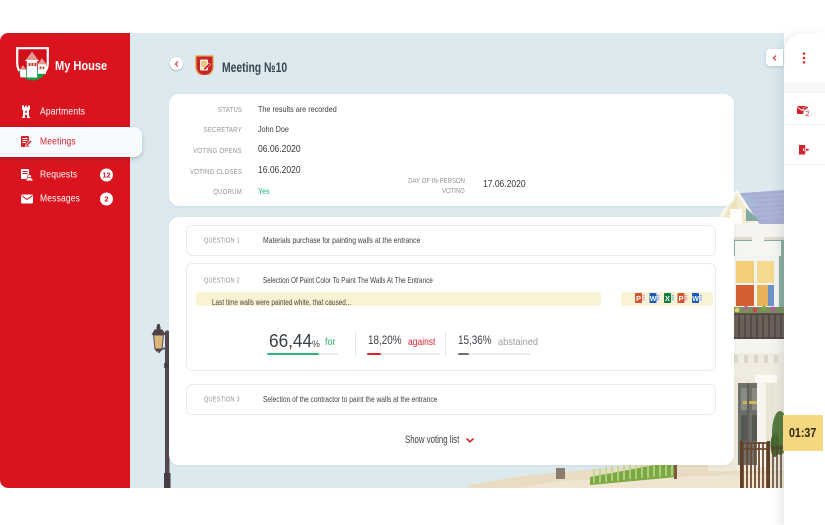 This screenshot has width=825, height=525. I want to click on svg-text: 2, so click(807, 113).